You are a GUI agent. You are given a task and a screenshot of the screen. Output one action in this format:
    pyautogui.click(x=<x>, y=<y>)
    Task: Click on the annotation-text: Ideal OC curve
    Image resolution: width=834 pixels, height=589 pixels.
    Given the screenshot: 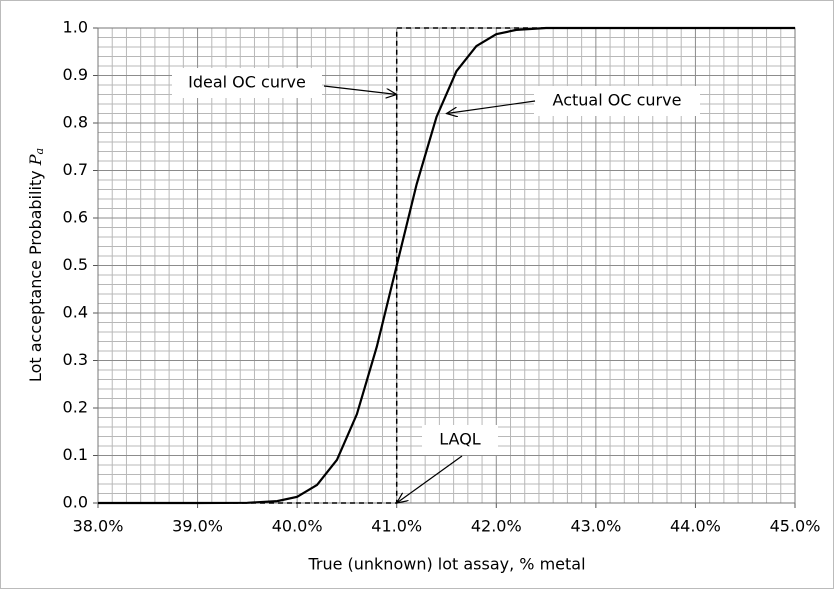 What is the action you would take?
    pyautogui.click(x=247, y=82)
    